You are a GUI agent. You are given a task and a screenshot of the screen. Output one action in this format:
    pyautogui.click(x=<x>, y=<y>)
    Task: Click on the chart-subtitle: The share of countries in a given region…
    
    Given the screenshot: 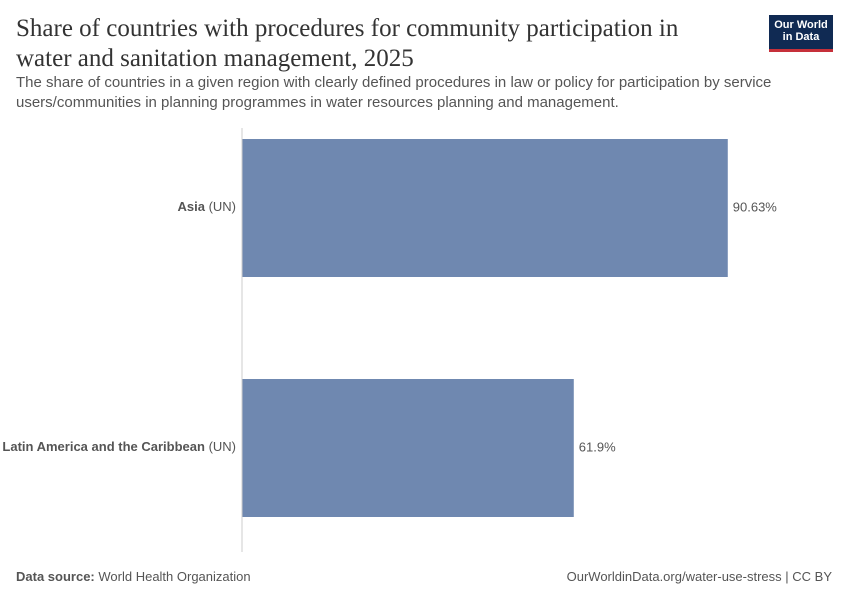 What is the action you would take?
    pyautogui.click(x=394, y=92)
    